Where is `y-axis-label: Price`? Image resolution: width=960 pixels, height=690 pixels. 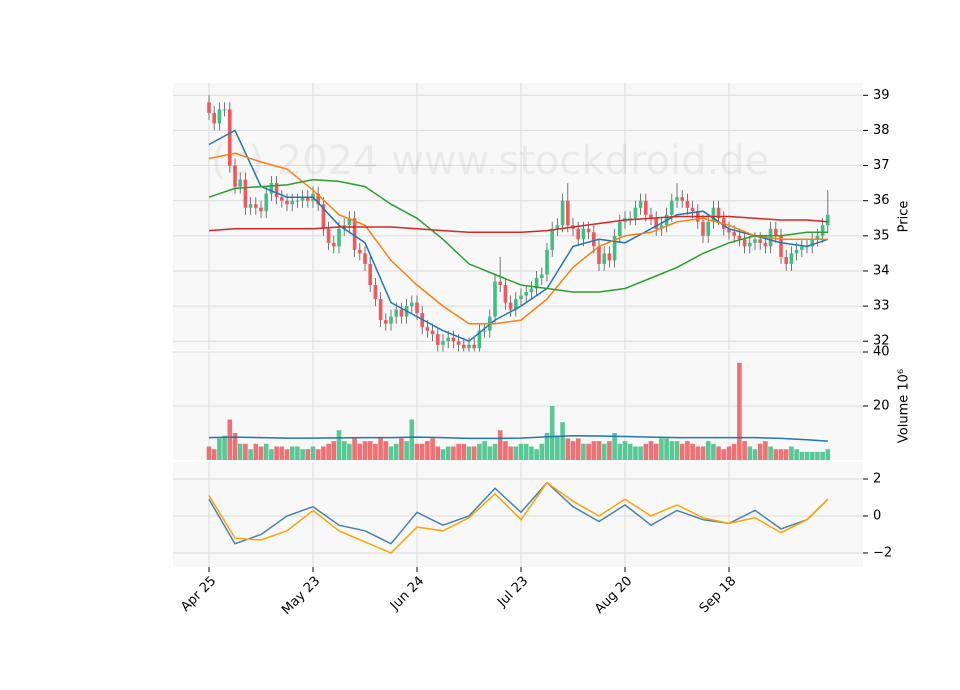 y-axis-label: Price is located at coordinates (904, 217).